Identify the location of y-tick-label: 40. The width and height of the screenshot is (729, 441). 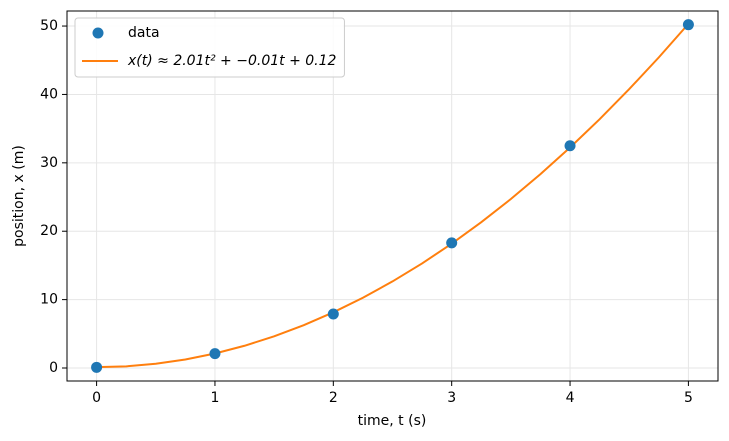
(49, 94).